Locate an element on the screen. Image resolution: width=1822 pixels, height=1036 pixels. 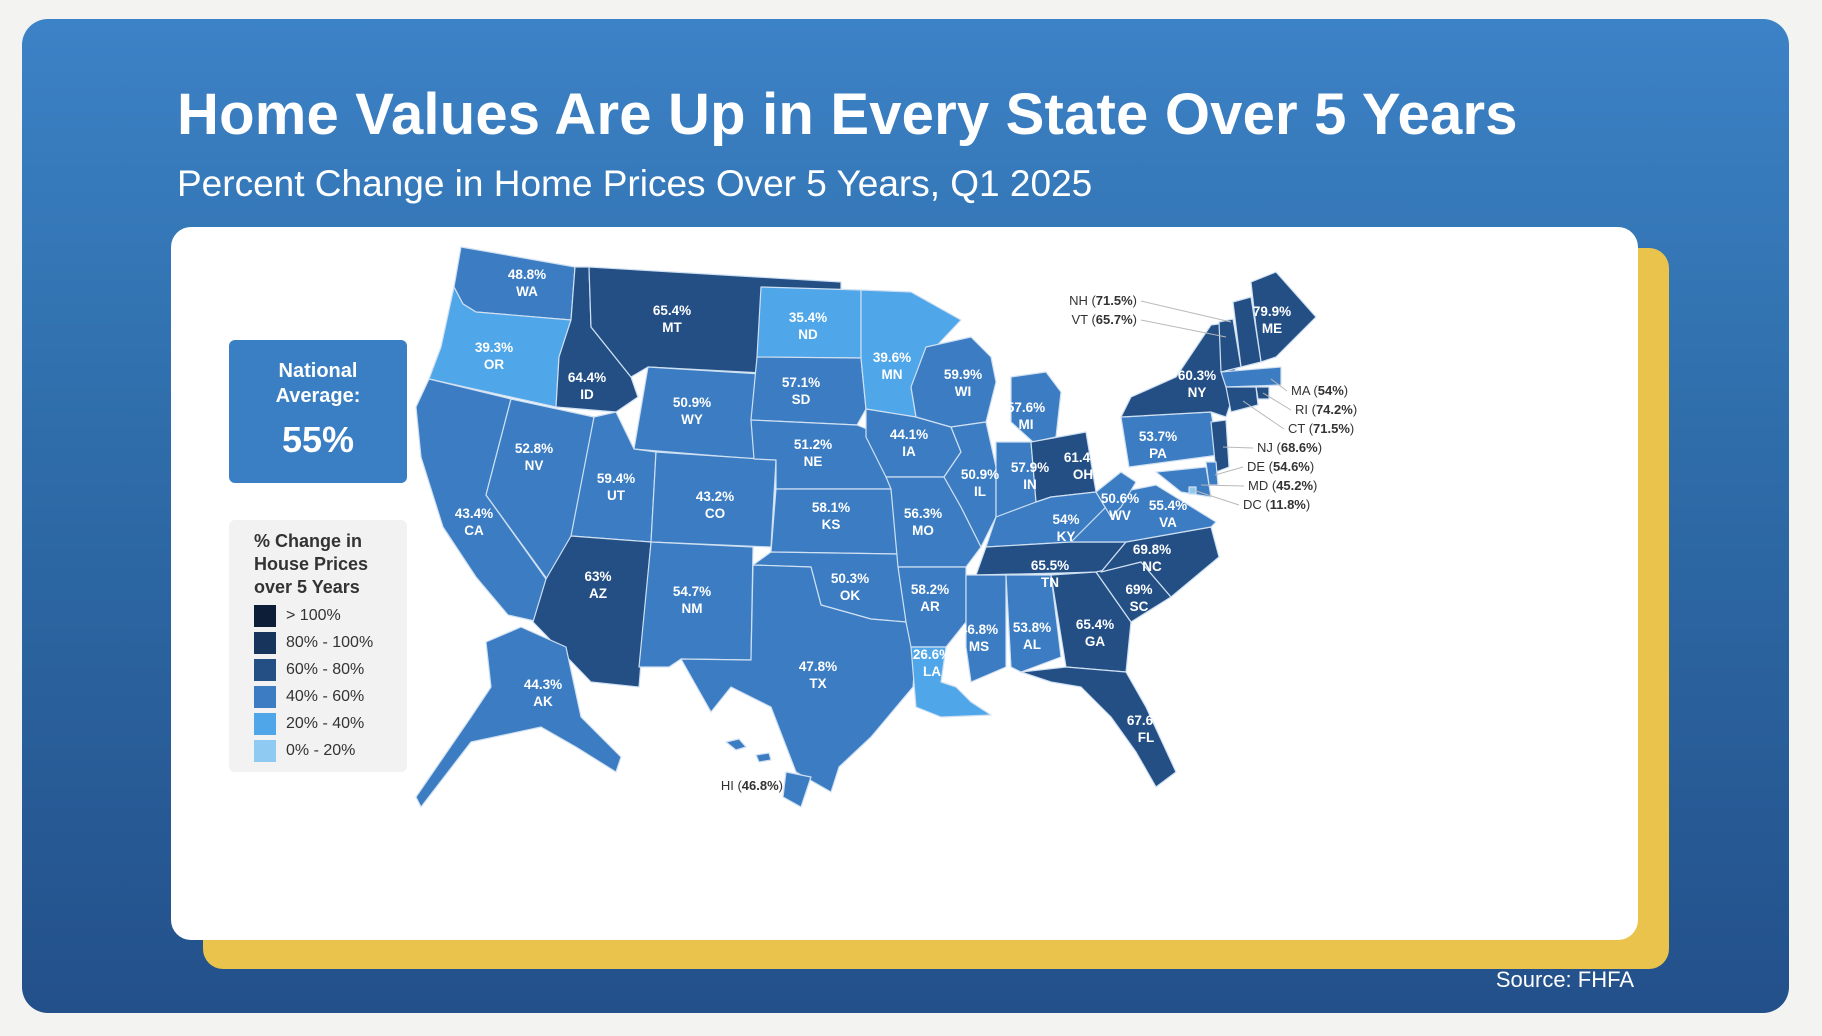
state-al is located at coordinates (1033, 623).